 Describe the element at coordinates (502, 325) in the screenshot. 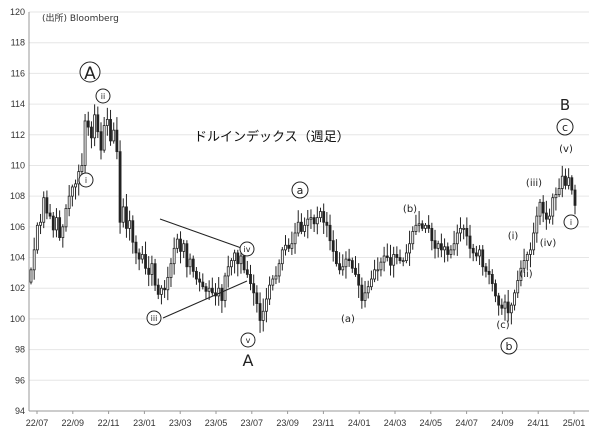

I see `wave-paren-c-label: (c)` at that location.